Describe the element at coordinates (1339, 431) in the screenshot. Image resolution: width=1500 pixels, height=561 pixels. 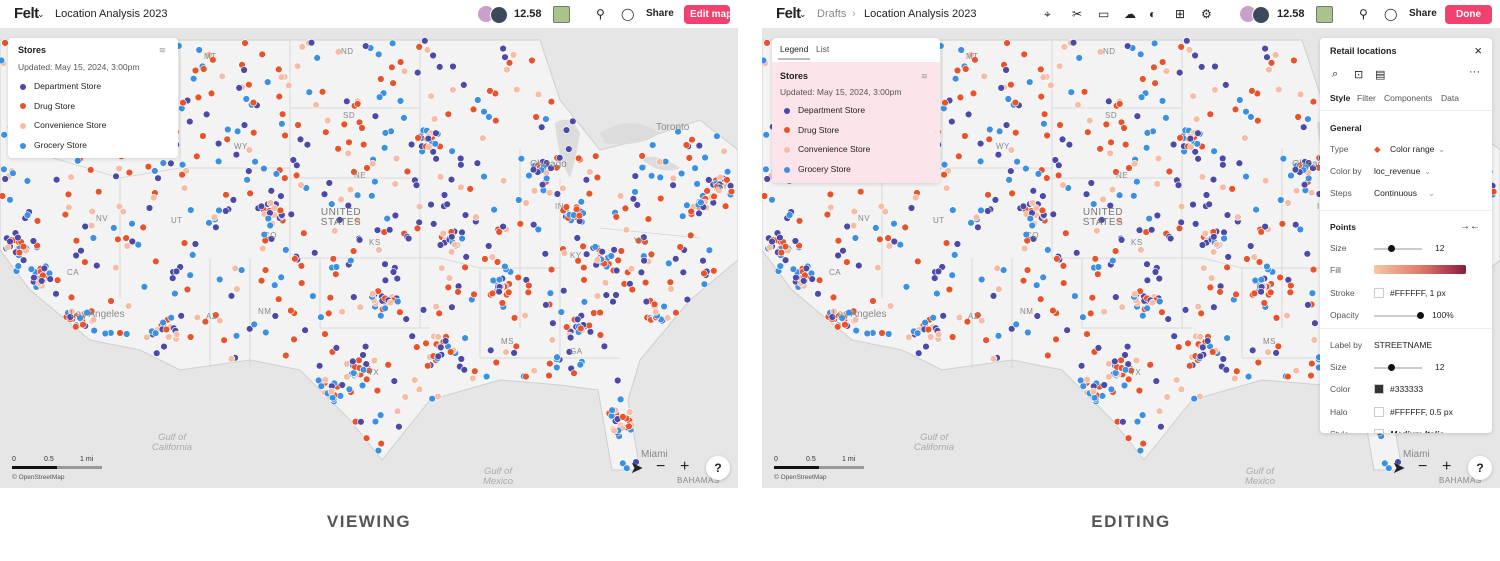
I see `row-key: Style` at that location.